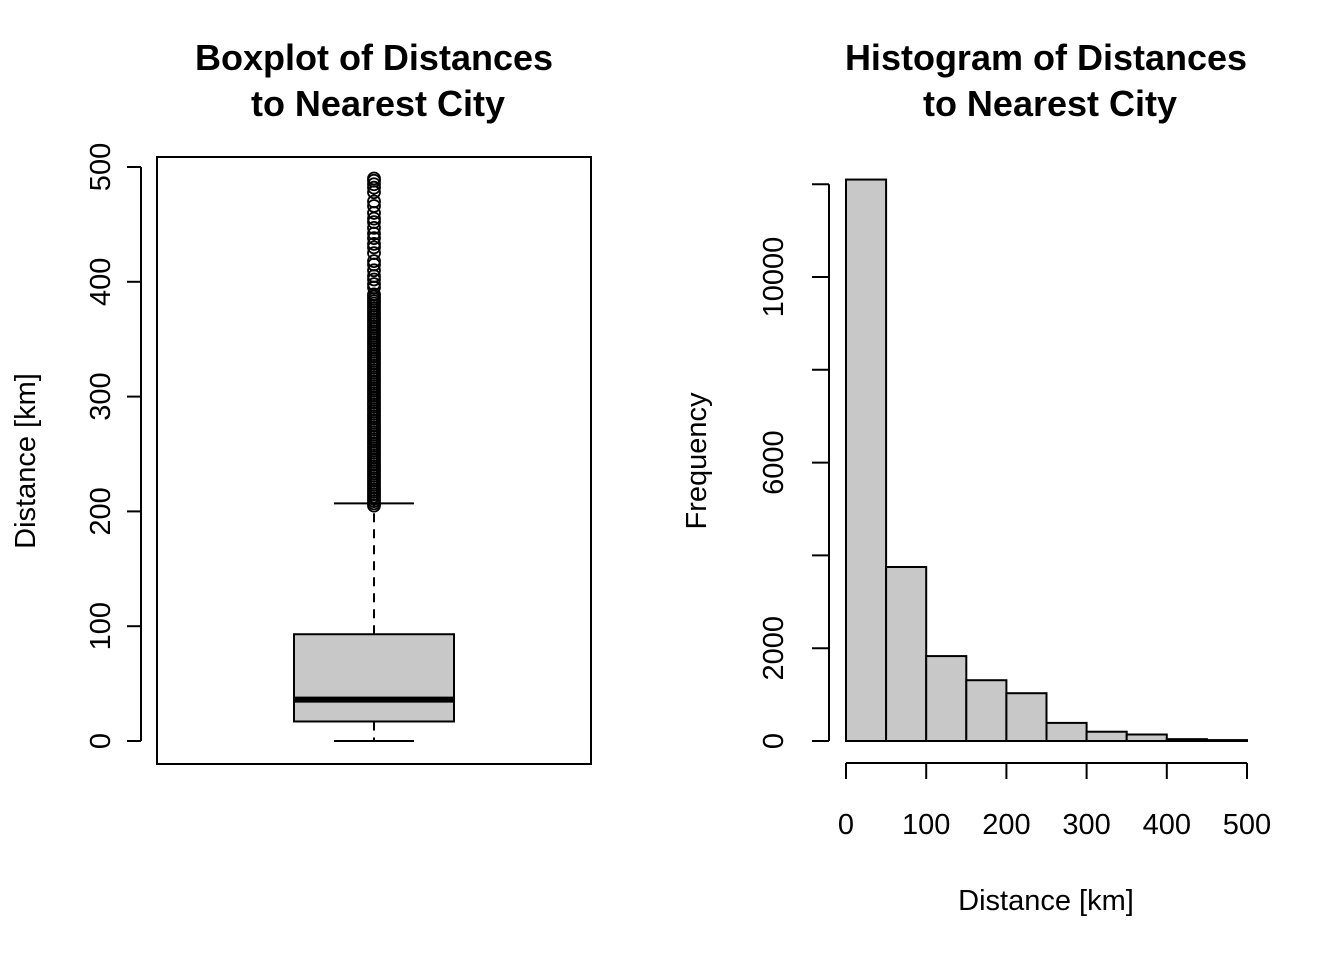  What do you see at coordinates (1006, 825) in the screenshot?
I see `histogram-x-tick-label: 200` at bounding box center [1006, 825].